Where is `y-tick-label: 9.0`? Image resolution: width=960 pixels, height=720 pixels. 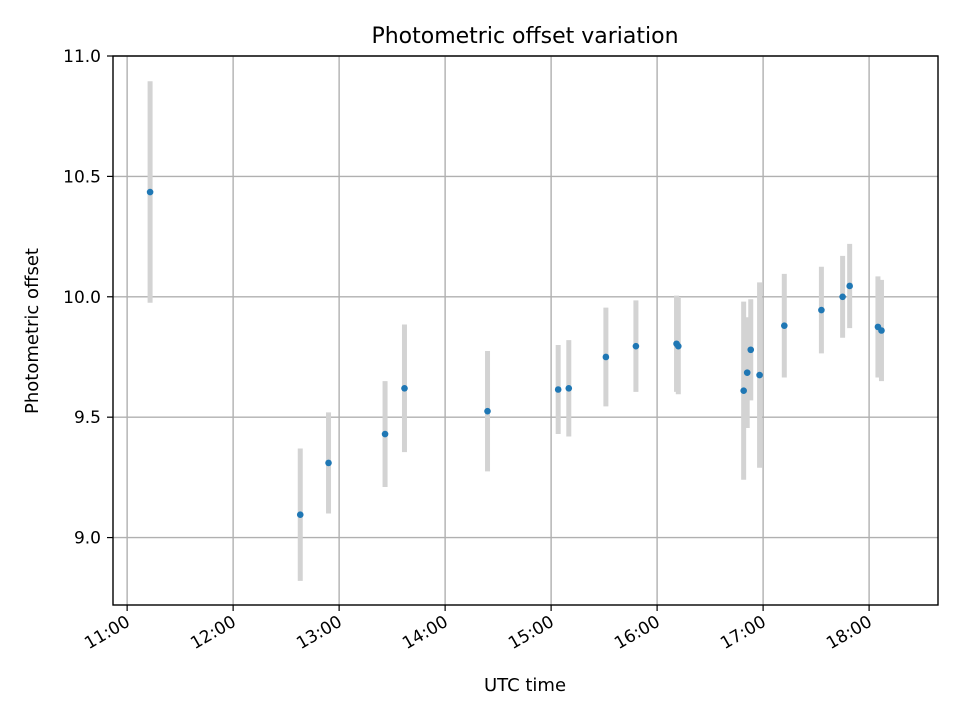 y-tick-label: 9.0 is located at coordinates (87, 539).